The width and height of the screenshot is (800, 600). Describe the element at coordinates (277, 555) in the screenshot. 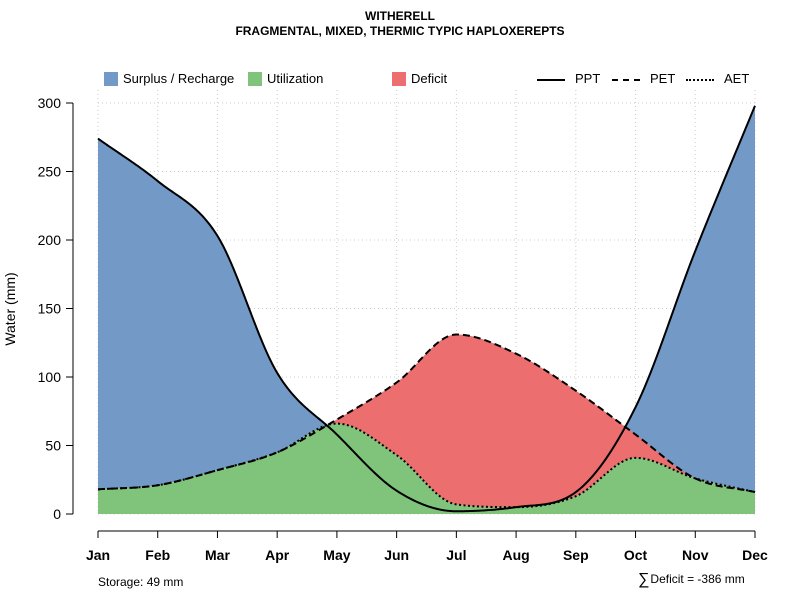

I see `x-tick-label-apr: Apr` at that location.